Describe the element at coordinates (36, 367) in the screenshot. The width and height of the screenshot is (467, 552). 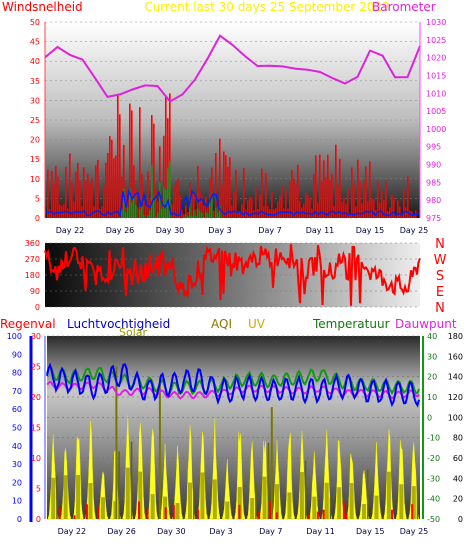
I see `humidity-tick-label: 25` at that location.